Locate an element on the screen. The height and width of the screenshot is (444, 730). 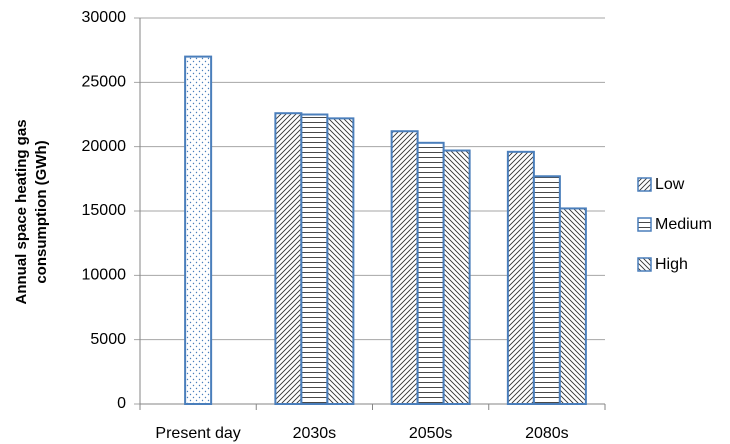
y-tick-label: 30000 is located at coordinates (104, 17).